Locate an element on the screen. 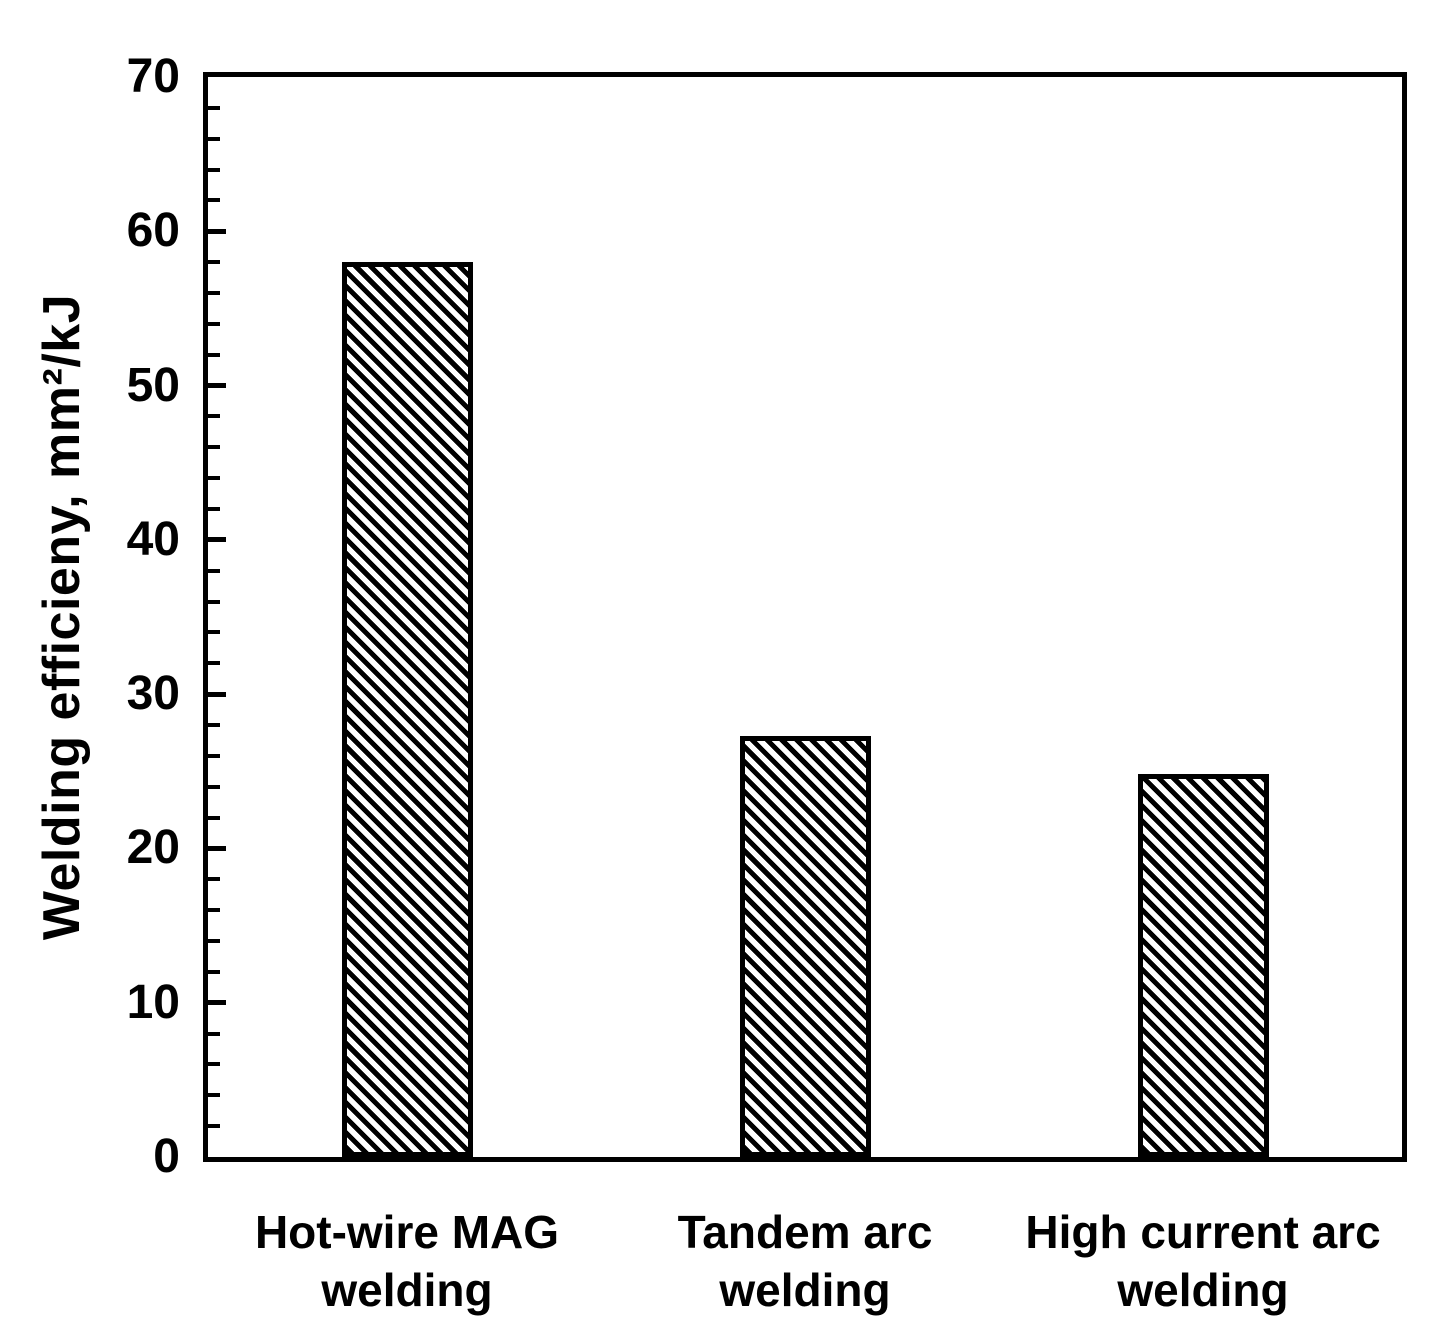  bar-high-current-arc-welding is located at coordinates (1203, 965).